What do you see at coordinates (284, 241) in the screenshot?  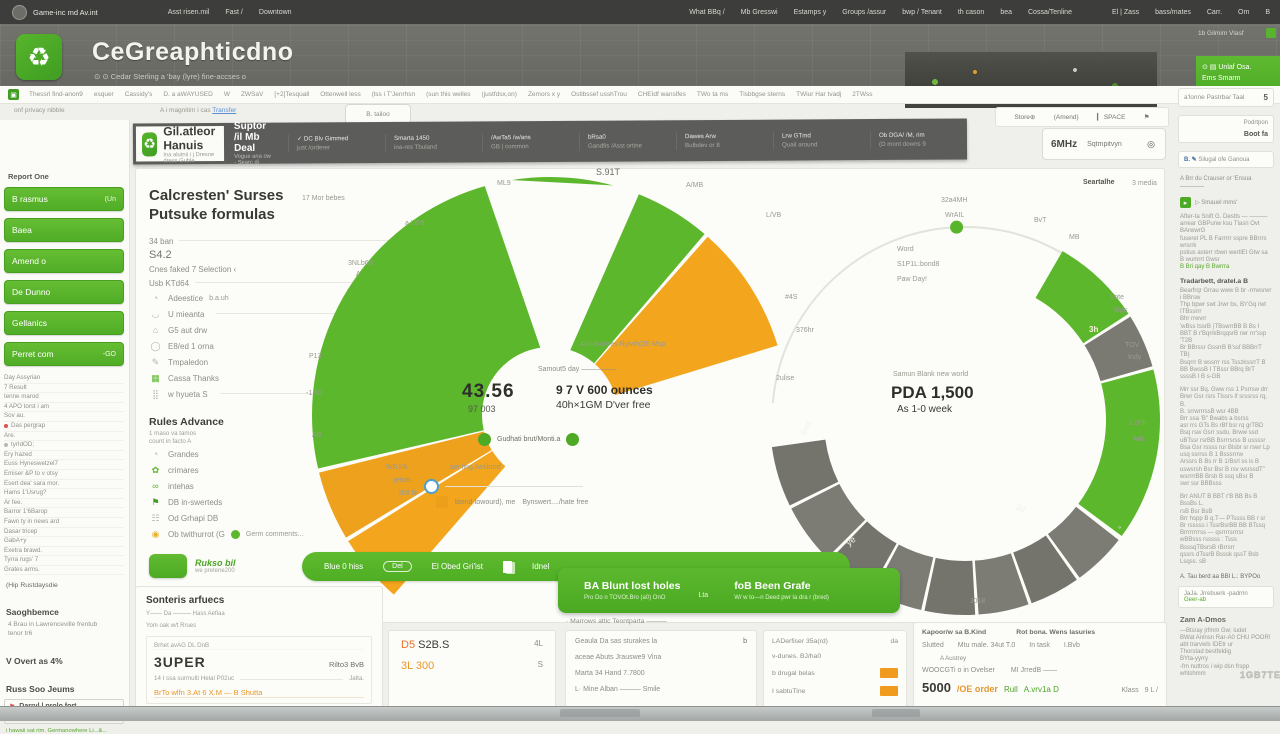 I see `panel-field: 34 ban` at bounding box center [284, 241].